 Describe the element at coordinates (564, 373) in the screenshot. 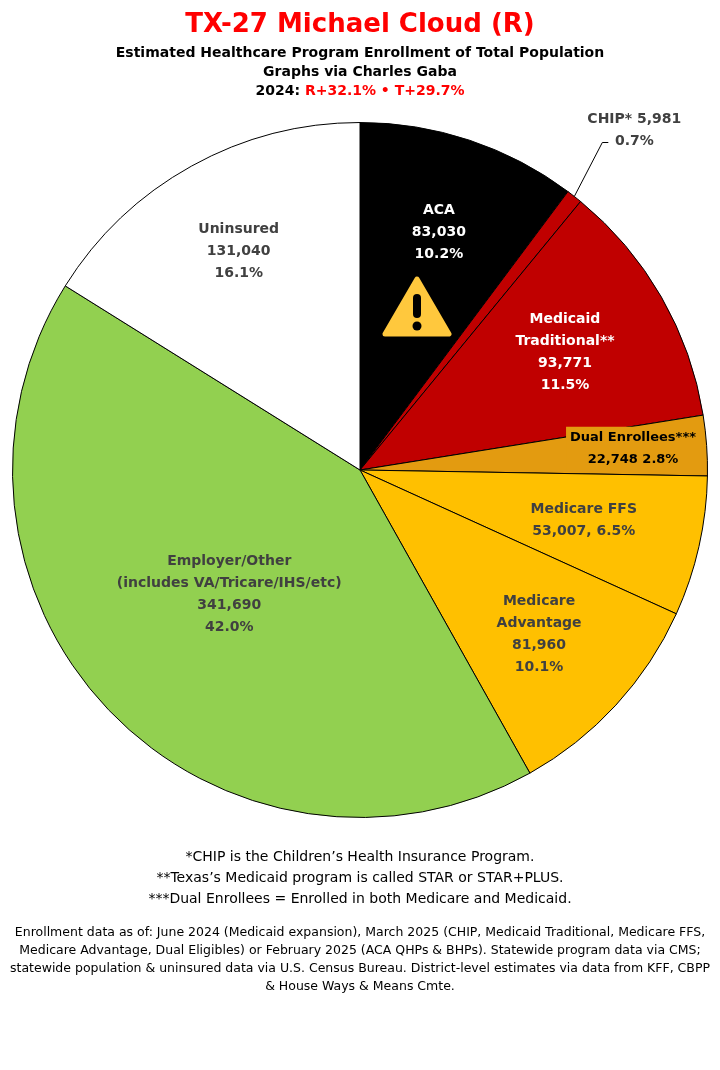

I see `data-label: 93,771 11.5%` at that location.